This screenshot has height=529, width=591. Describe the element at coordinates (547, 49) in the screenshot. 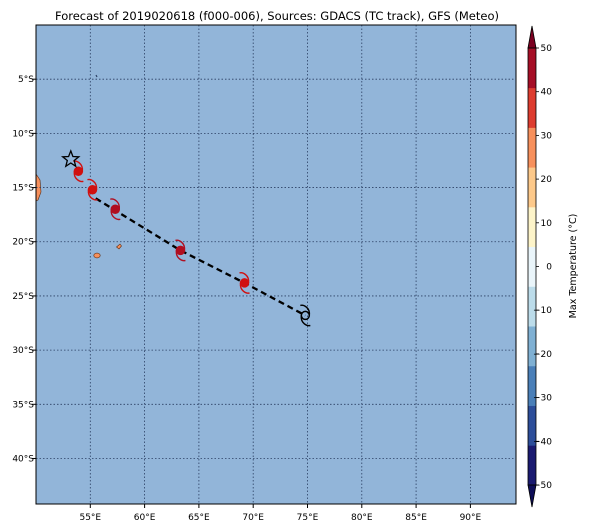

I see `colorbar-tick-label: 50` at that location.